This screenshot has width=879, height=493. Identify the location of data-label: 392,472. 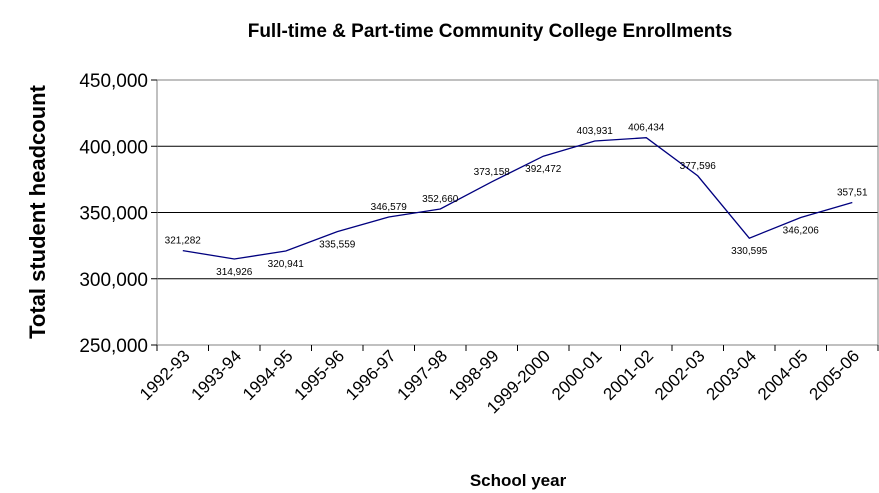
(543, 169).